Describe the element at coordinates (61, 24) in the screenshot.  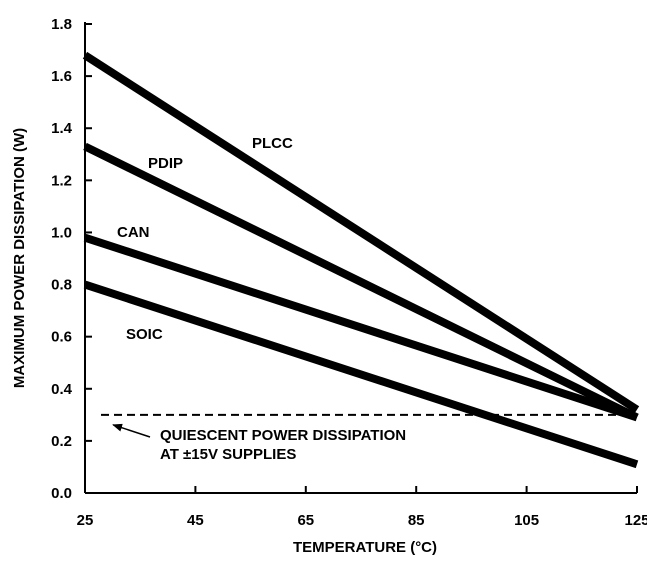
I see `y-tick-label: 1.8` at that location.